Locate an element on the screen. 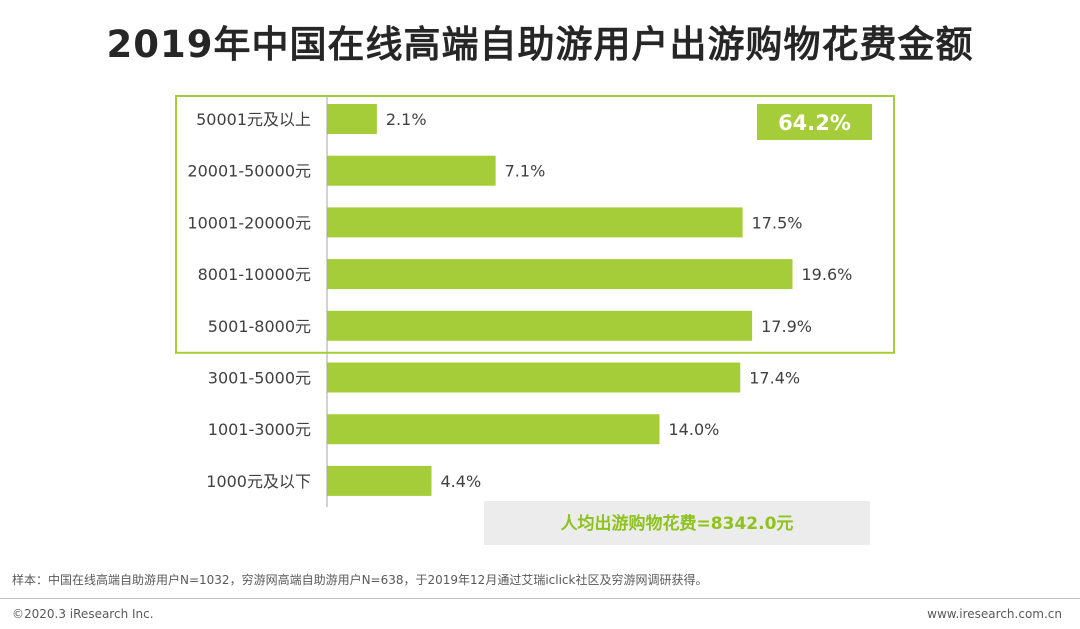  value-label: 2.1% is located at coordinates (406, 119).